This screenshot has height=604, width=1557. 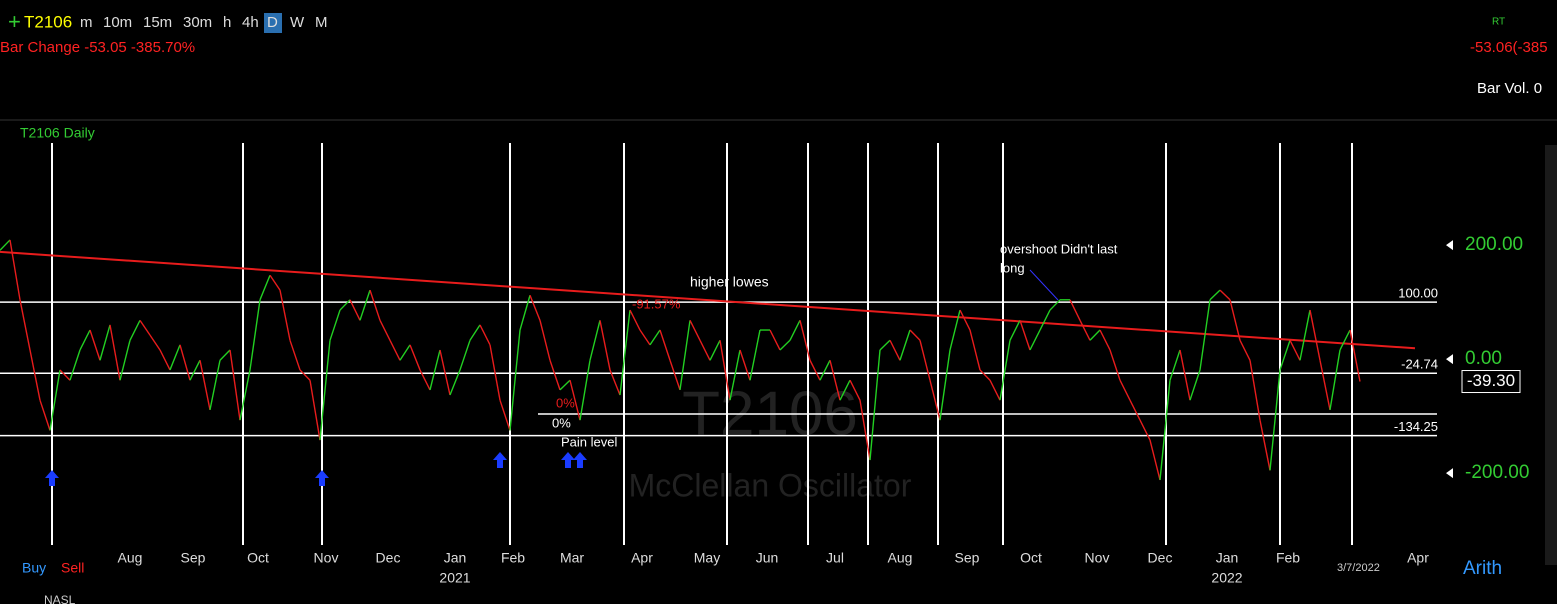 What do you see at coordinates (1044, 285) in the screenshot?
I see `annotation-arrow` at bounding box center [1044, 285].